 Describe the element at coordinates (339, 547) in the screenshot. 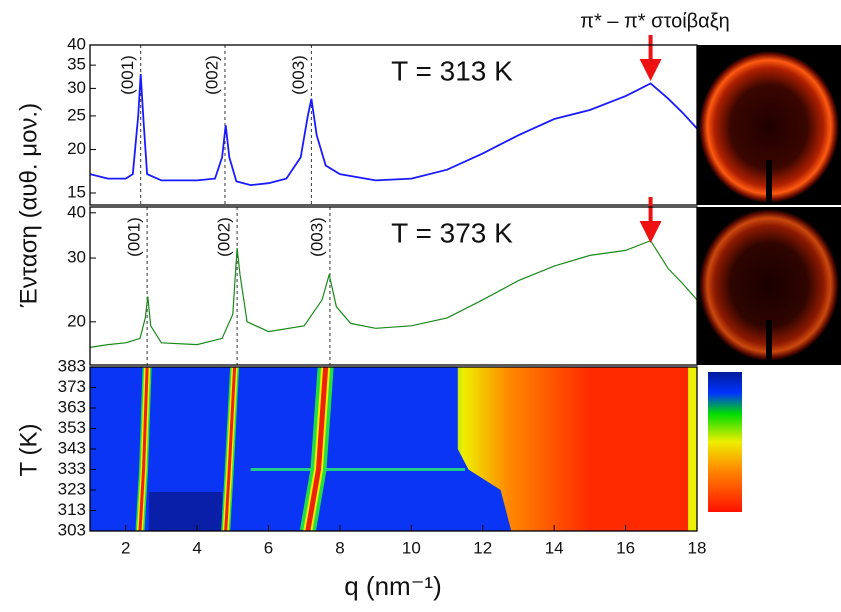

I see `x-tick-label: 8` at that location.